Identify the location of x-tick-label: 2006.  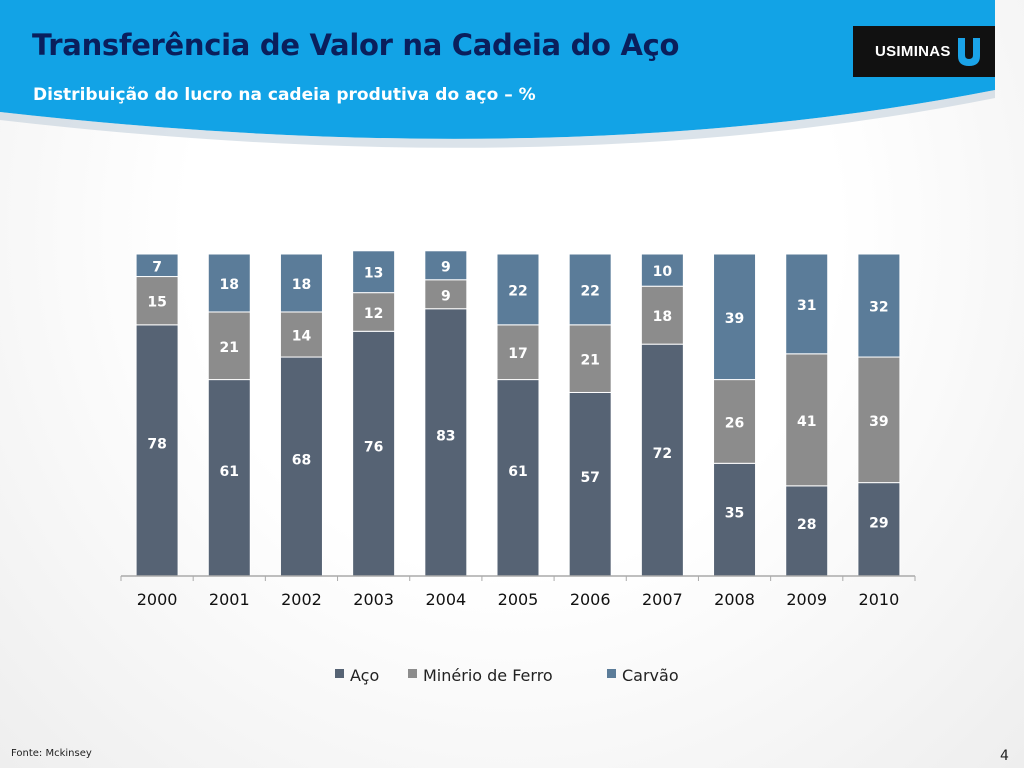
(590, 599).